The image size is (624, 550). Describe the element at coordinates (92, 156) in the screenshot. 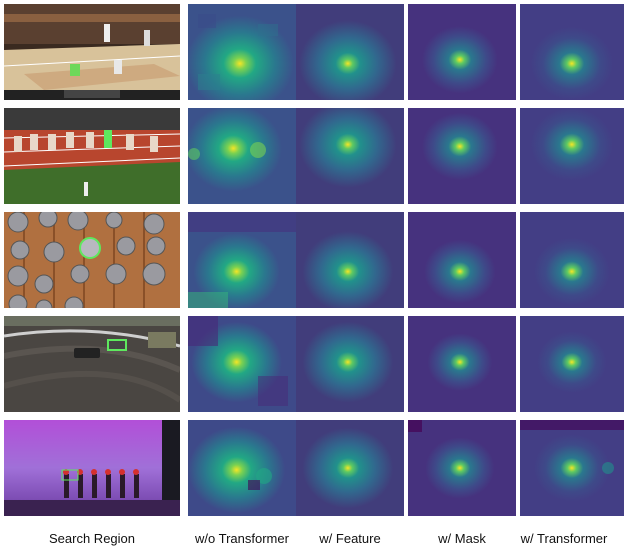

I see `search-region-running-track` at that location.